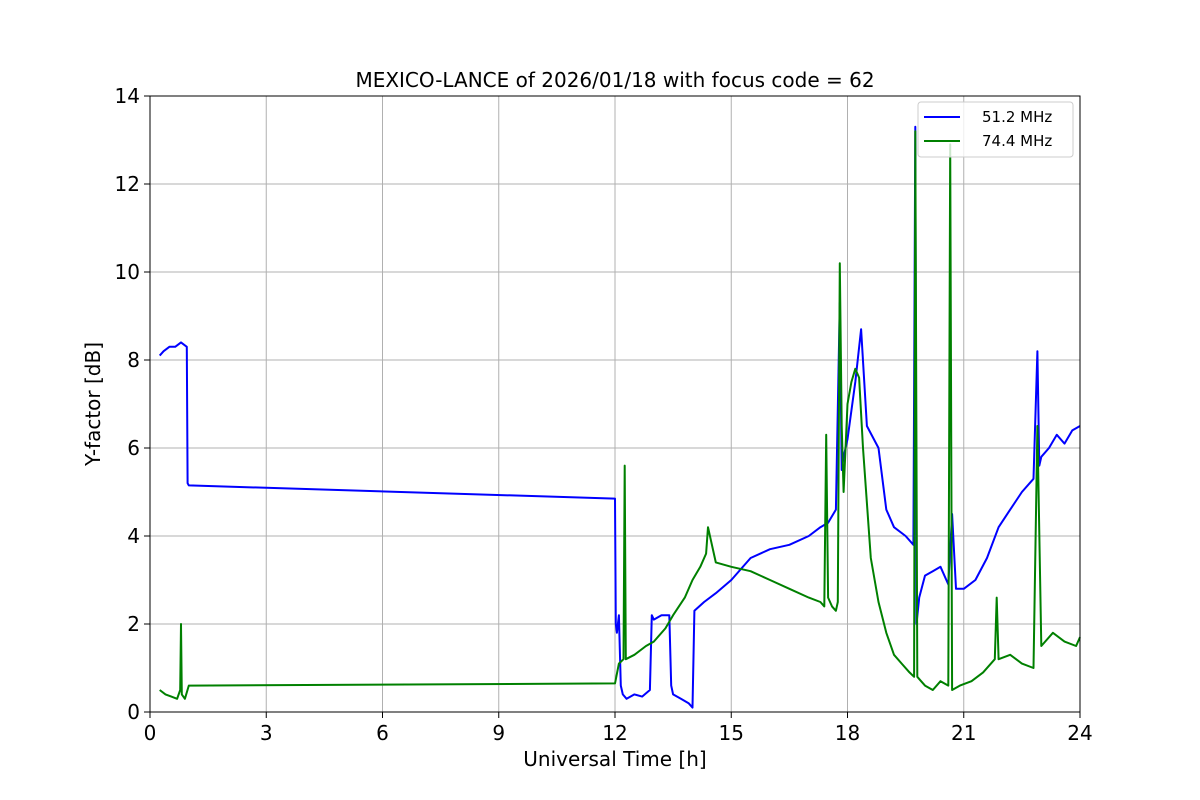  What do you see at coordinates (614, 759) in the screenshot?
I see `x-axis-label: Universal Time [h]` at bounding box center [614, 759].